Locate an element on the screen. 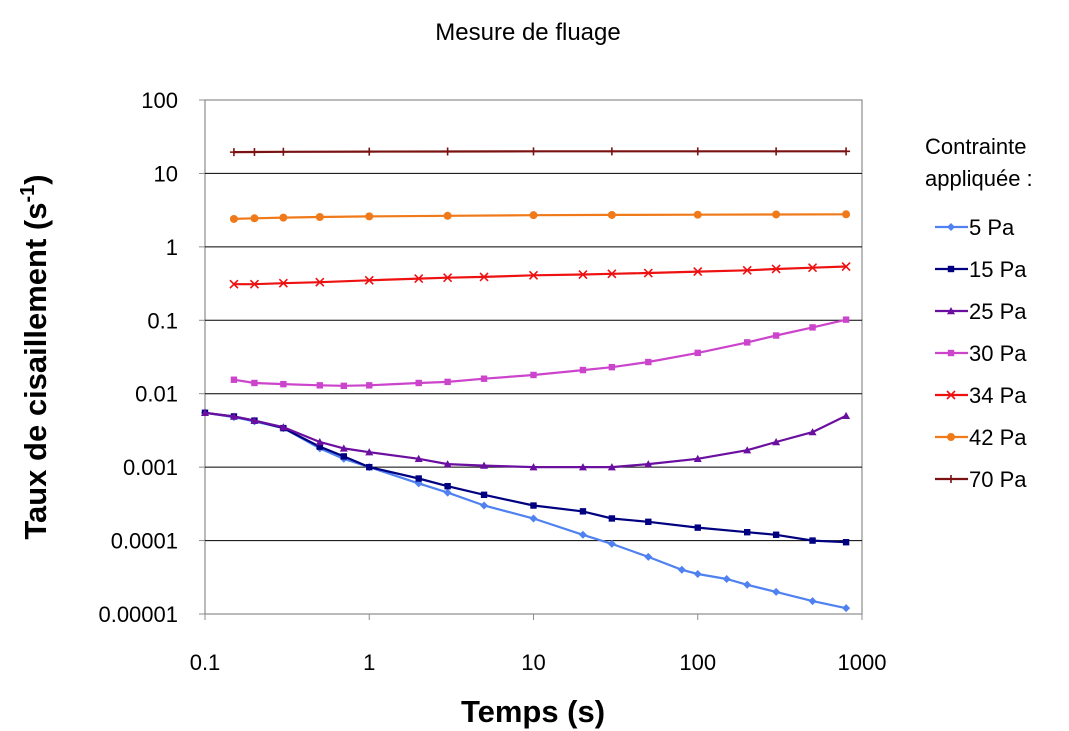 This screenshot has height=731, width=1069. x-tick-labels: 0.1 1 10 100 1000 is located at coordinates (538, 662).